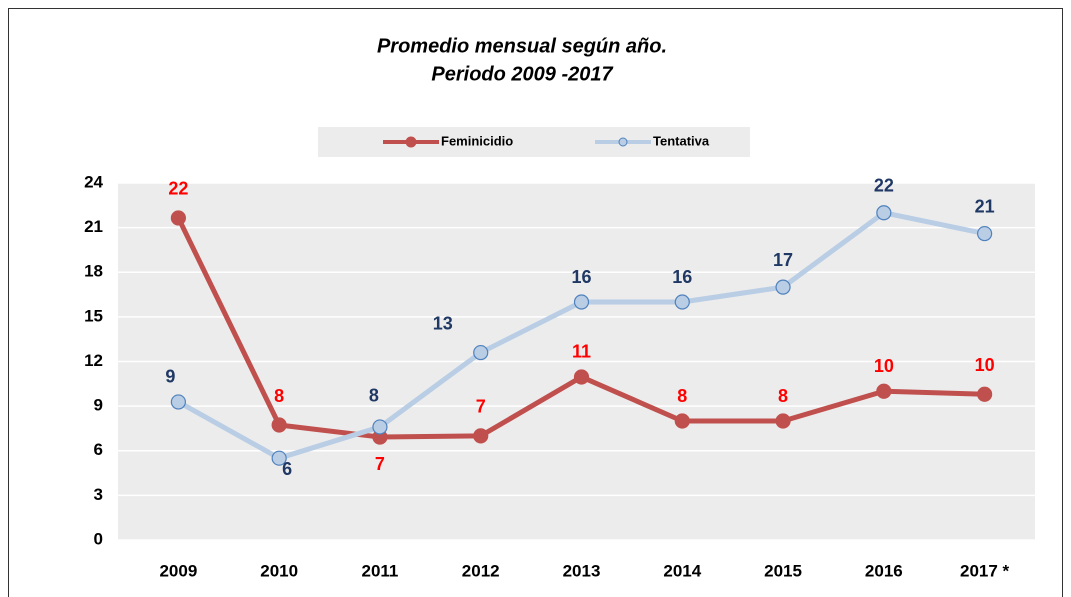 The height and width of the screenshot is (597, 1071). What do you see at coordinates (93, 226) in the screenshot?
I see `y-tick-label: 21` at bounding box center [93, 226].